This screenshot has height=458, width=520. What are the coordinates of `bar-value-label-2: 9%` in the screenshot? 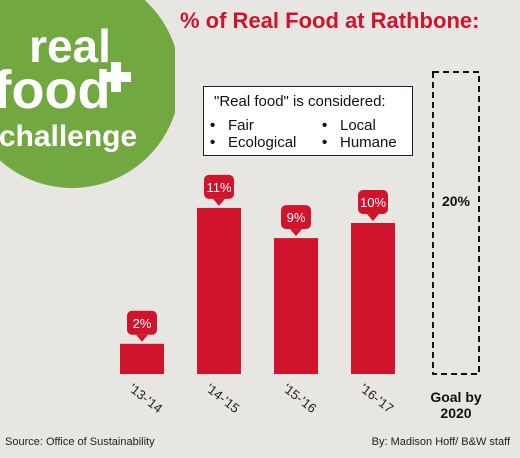 It's located at (296, 217).